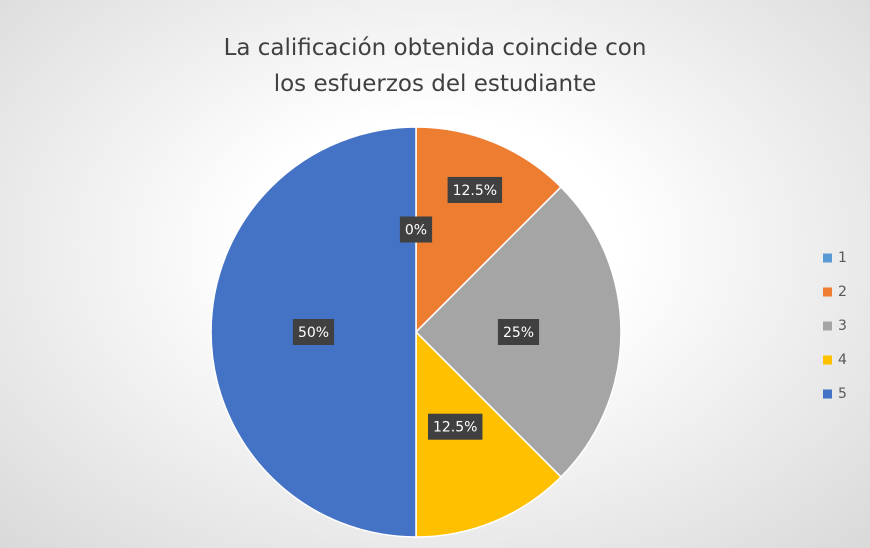 The height and width of the screenshot is (548, 870). I want to click on legend-label: 4, so click(842, 360).